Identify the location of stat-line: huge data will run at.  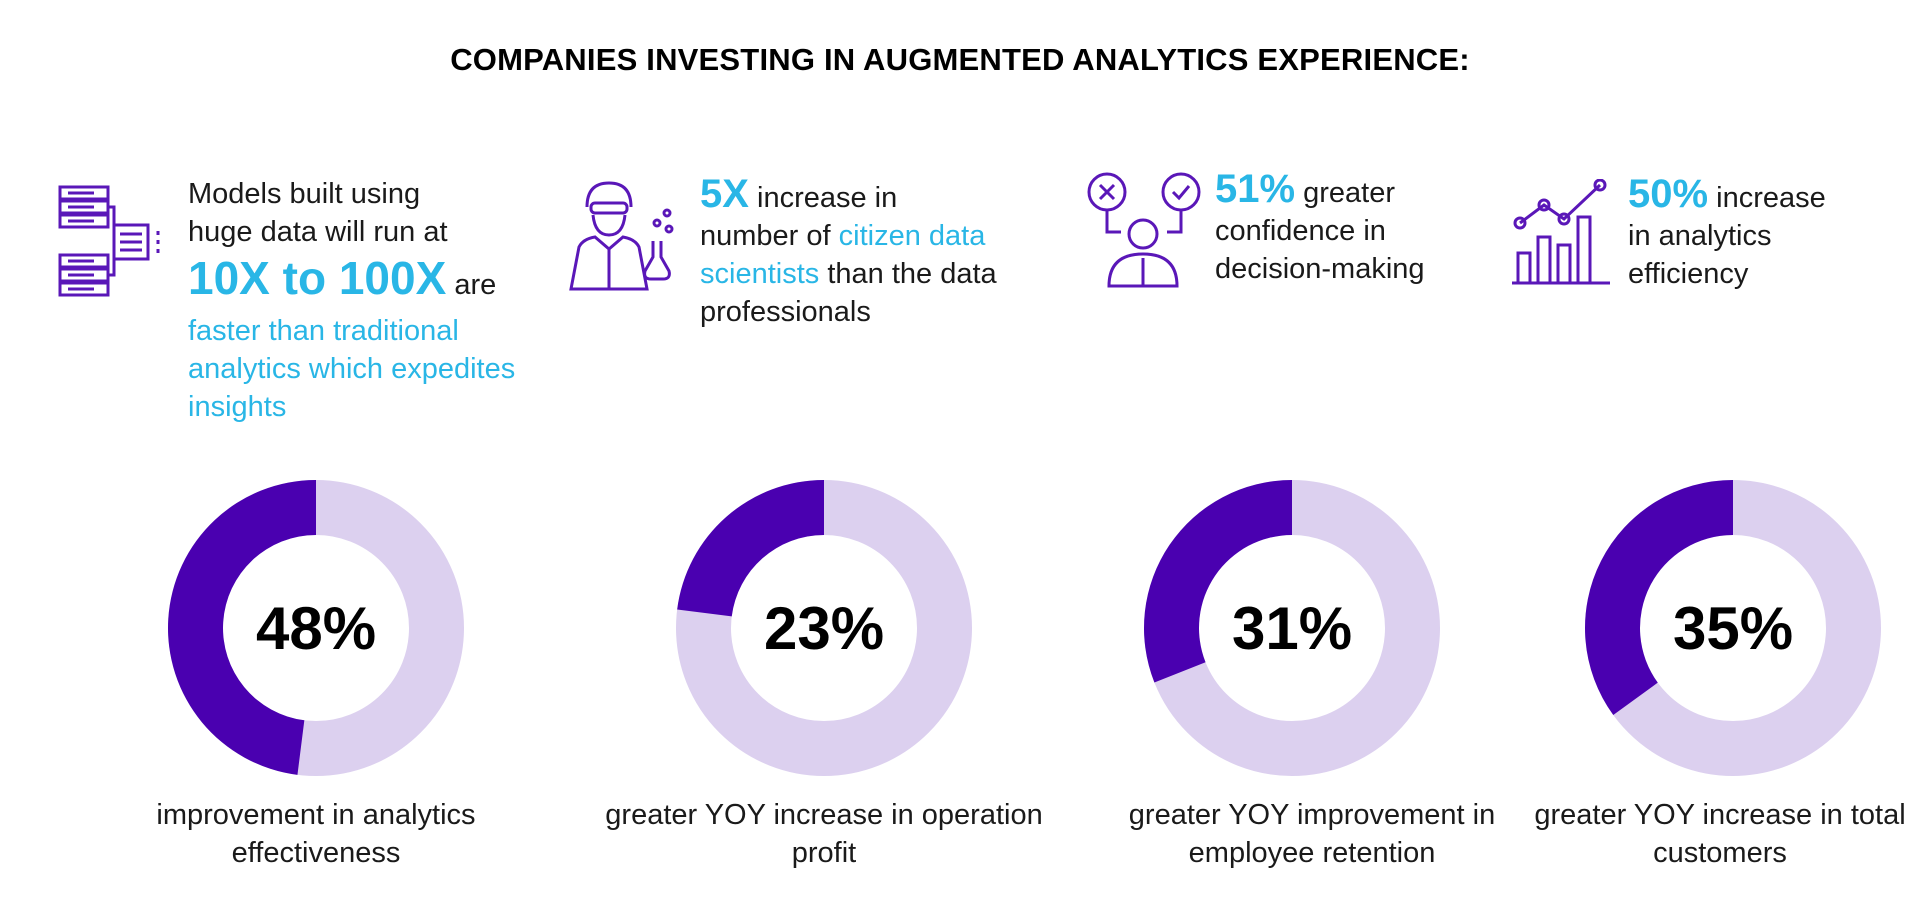
(318, 232).